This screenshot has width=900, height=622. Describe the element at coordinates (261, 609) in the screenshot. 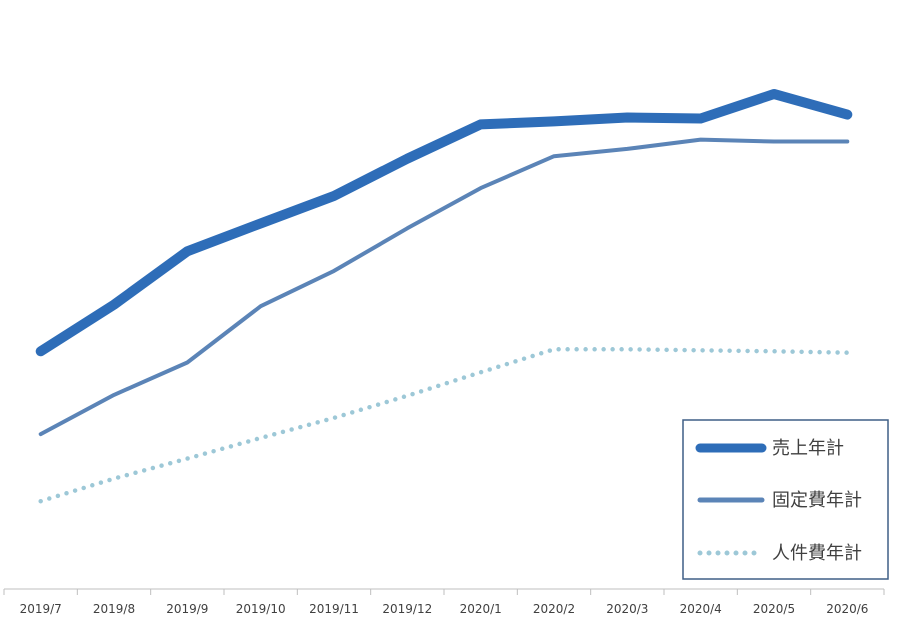

I see `x-tick-label: 2019/10` at that location.